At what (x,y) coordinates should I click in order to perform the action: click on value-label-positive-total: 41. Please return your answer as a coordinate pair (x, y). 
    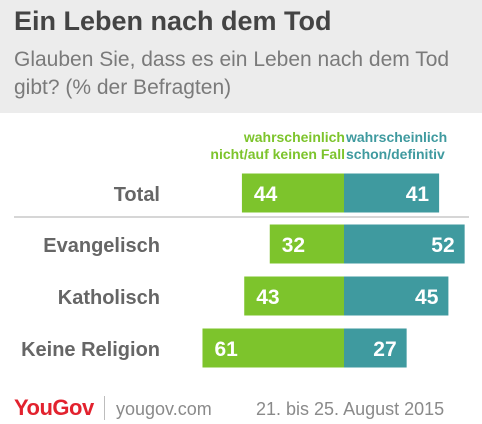
    Looking at the image, I should click on (418, 194).